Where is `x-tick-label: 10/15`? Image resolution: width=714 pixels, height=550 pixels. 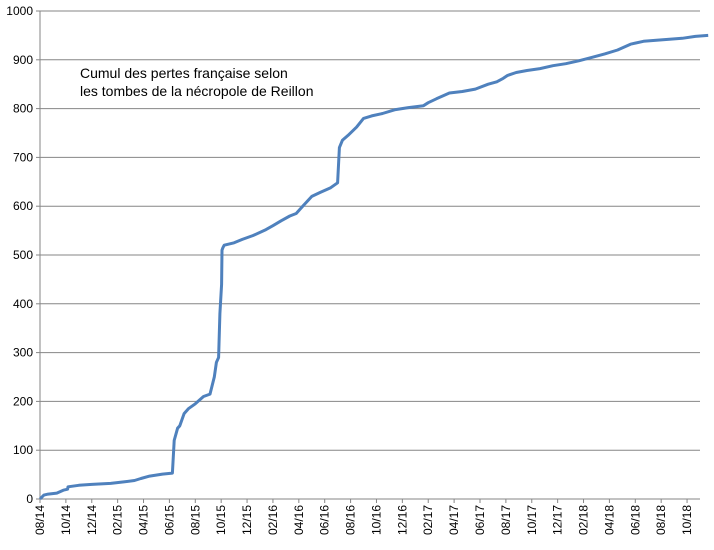 x-tick-label: 10/15 is located at coordinates (221, 520).